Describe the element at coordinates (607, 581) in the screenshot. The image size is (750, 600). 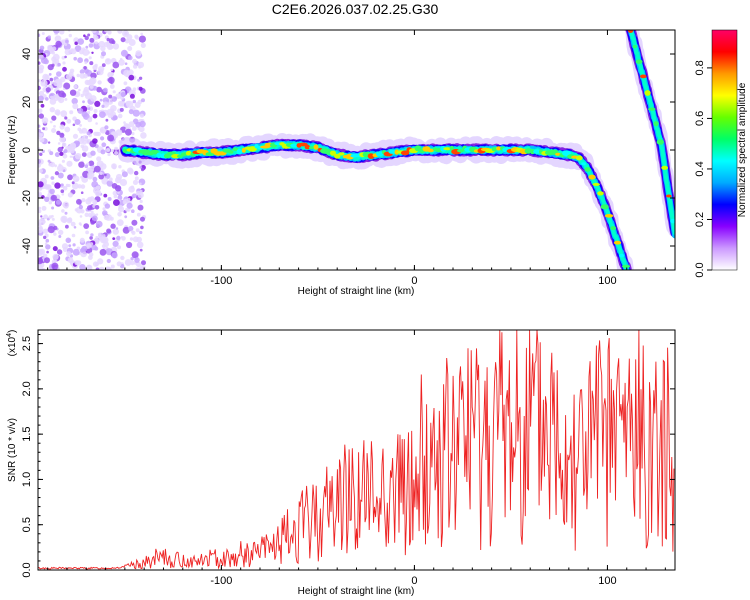
I see `snr-x-tick-label: 100` at that location.